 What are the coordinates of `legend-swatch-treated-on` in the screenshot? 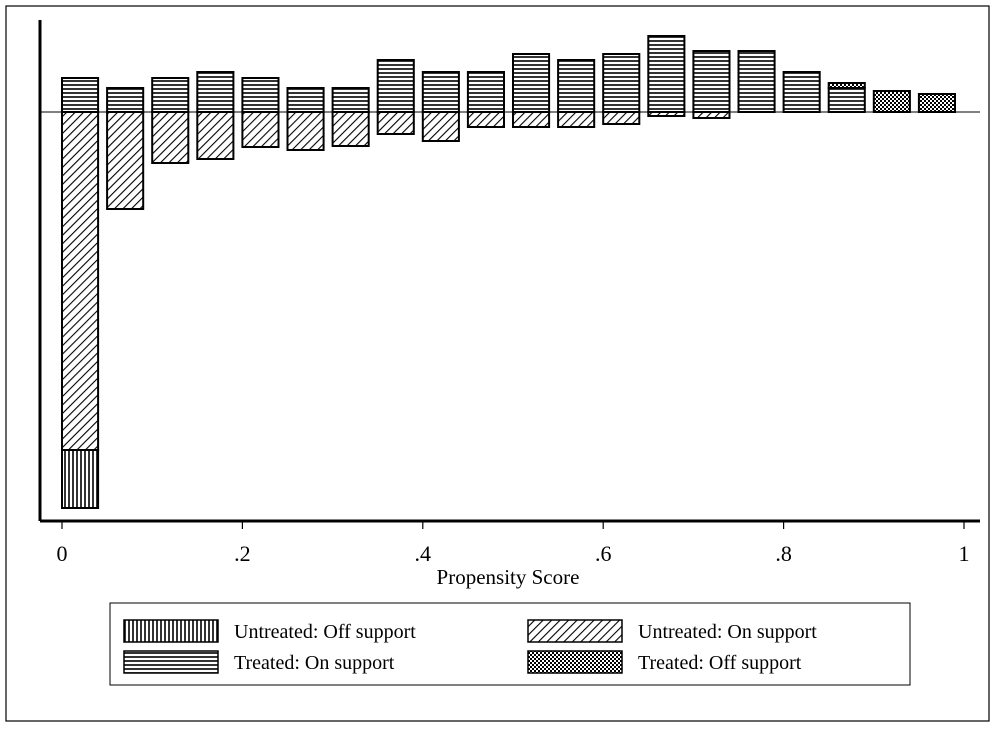 It's located at (171, 662).